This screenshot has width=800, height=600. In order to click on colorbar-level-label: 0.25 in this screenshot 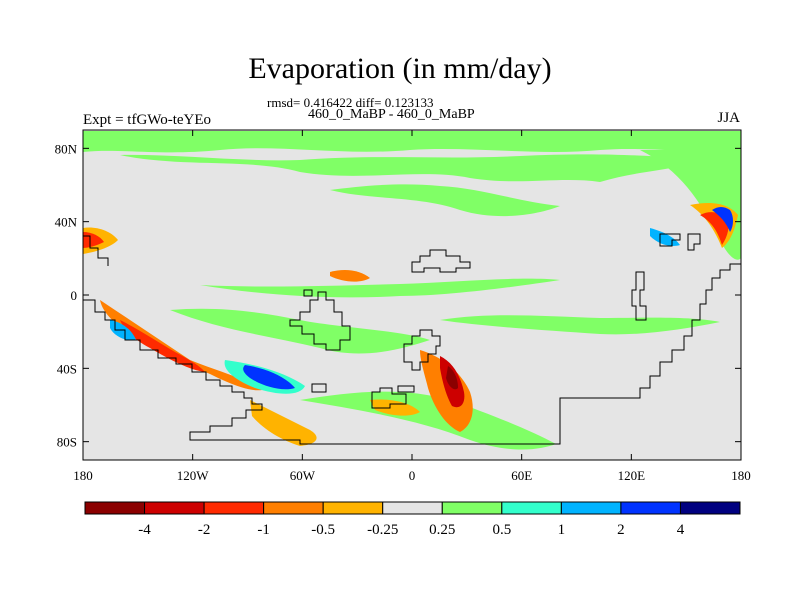, I will do `click(442, 530)`.